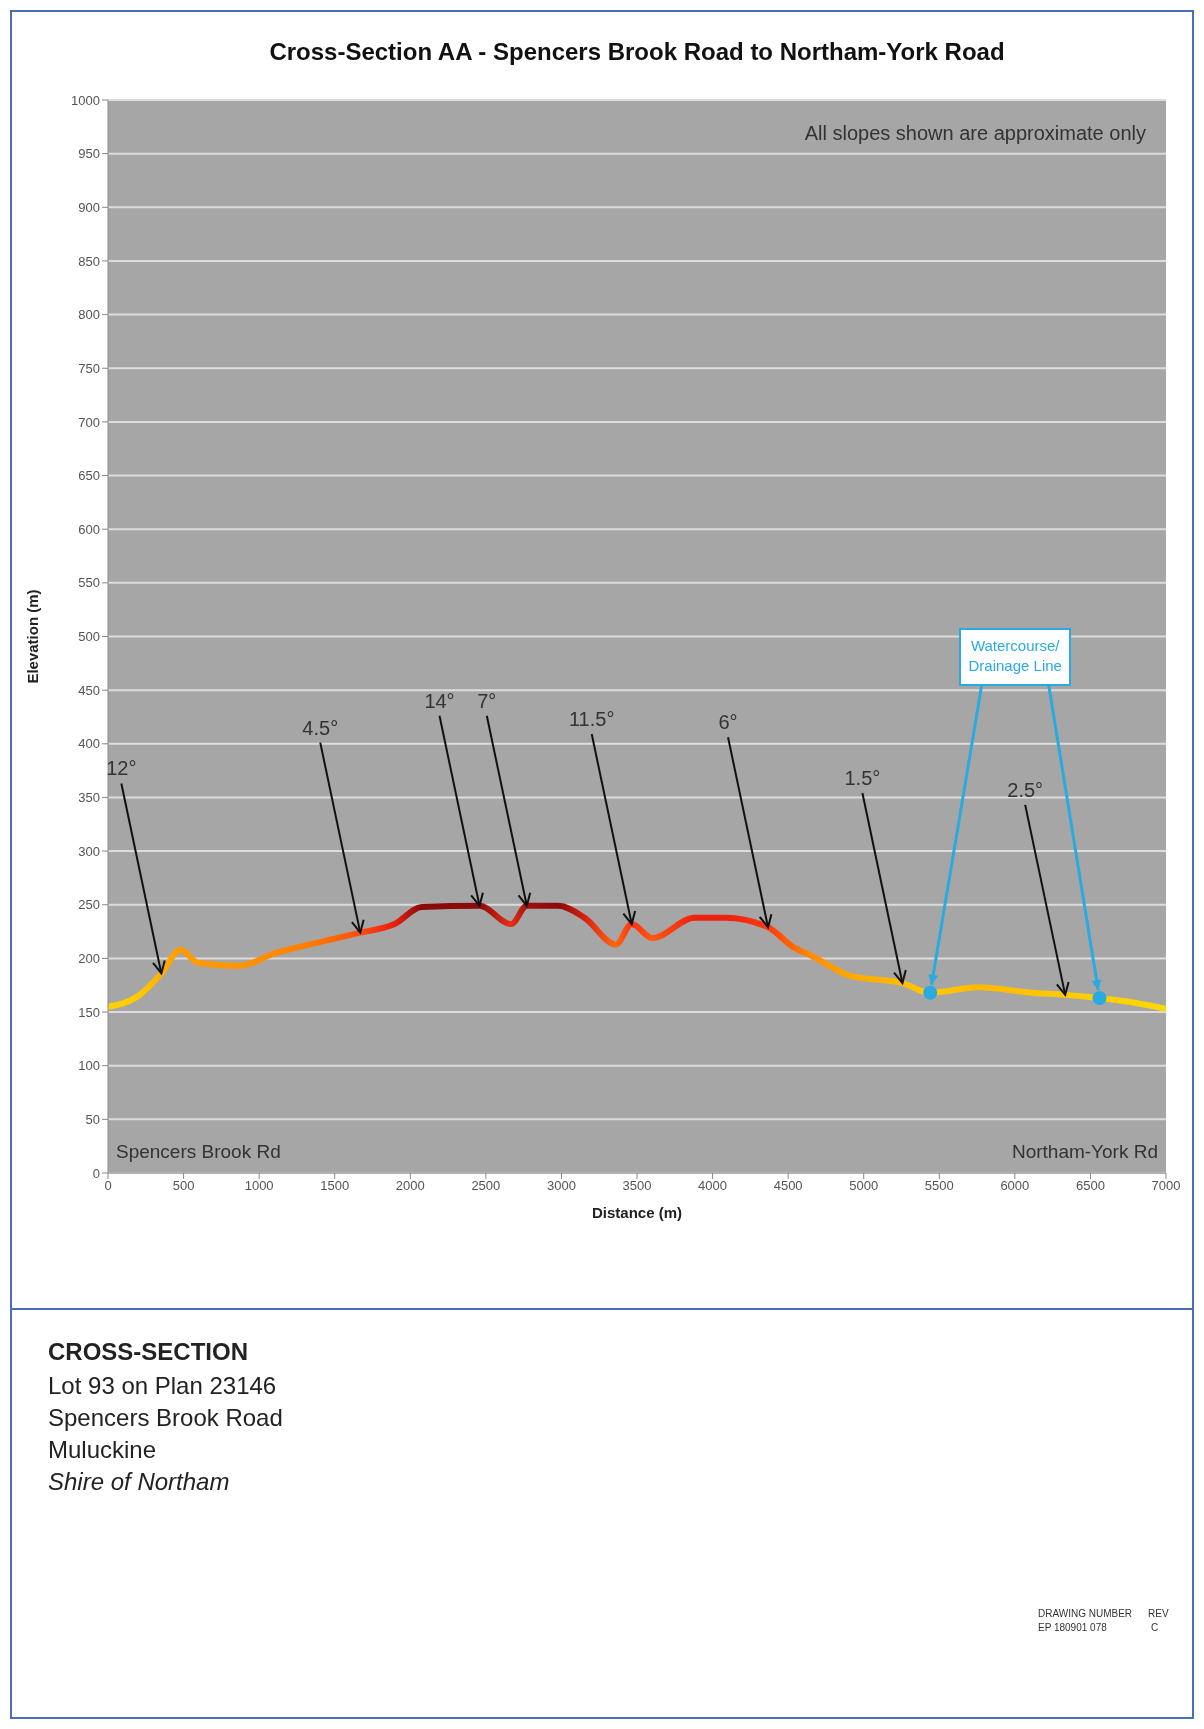 This screenshot has height=1729, width=1204. What do you see at coordinates (89, 368) in the screenshot?
I see `y-tick-label: 750` at bounding box center [89, 368].